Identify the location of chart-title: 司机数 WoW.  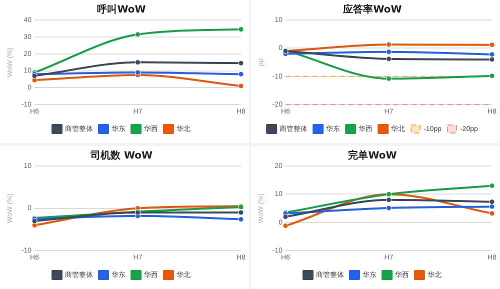
(121, 155).